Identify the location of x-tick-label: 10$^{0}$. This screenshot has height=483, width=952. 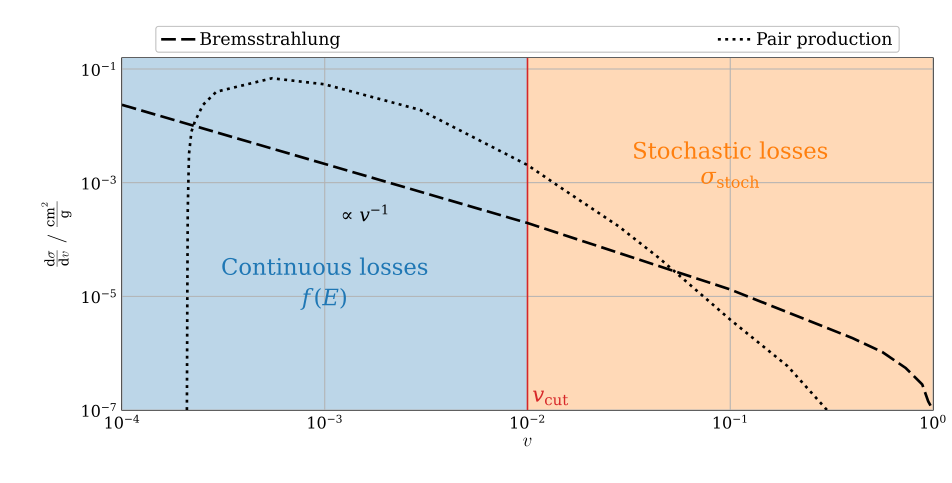
(933, 421).